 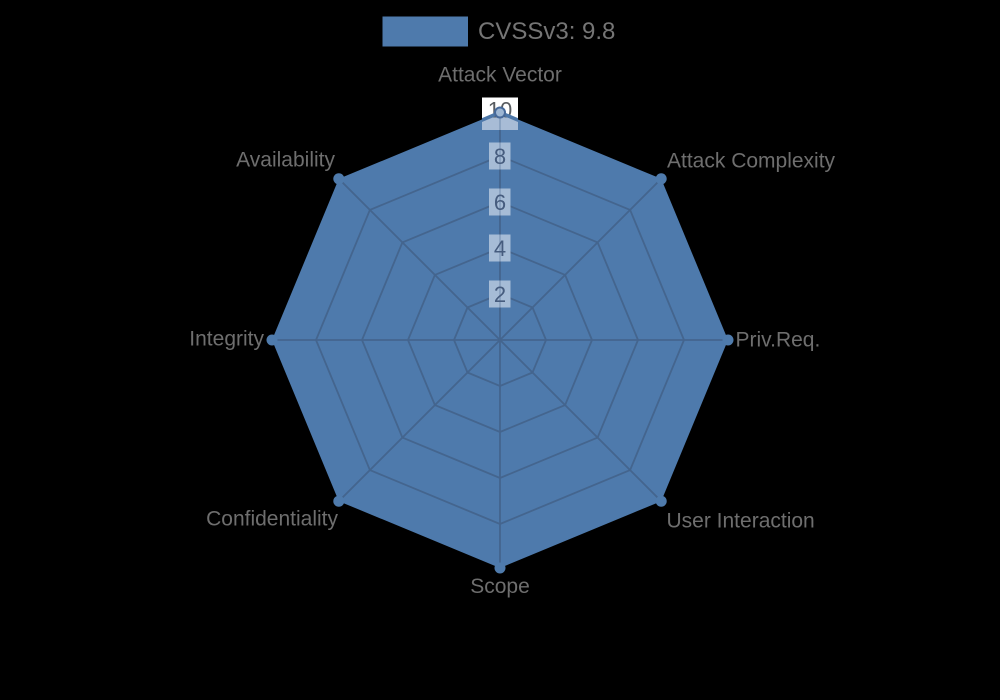 What do you see at coordinates (272, 519) in the screenshot?
I see `svg-text: Confidentiality` at bounding box center [272, 519].